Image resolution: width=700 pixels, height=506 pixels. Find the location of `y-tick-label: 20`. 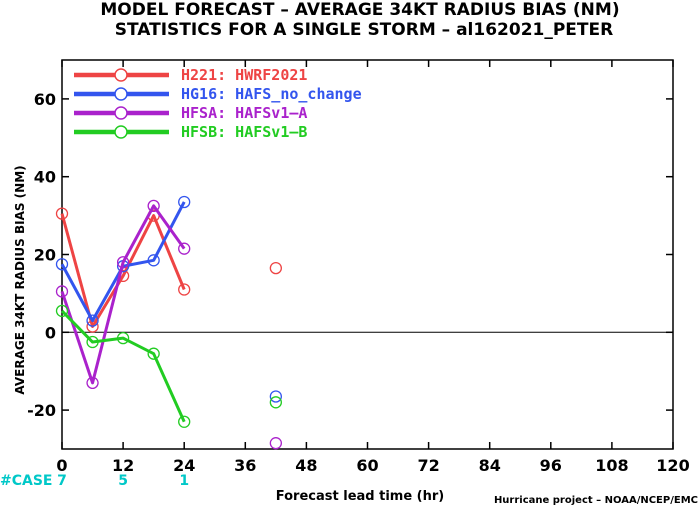

y-tick-label: 20 is located at coordinates (45, 255).